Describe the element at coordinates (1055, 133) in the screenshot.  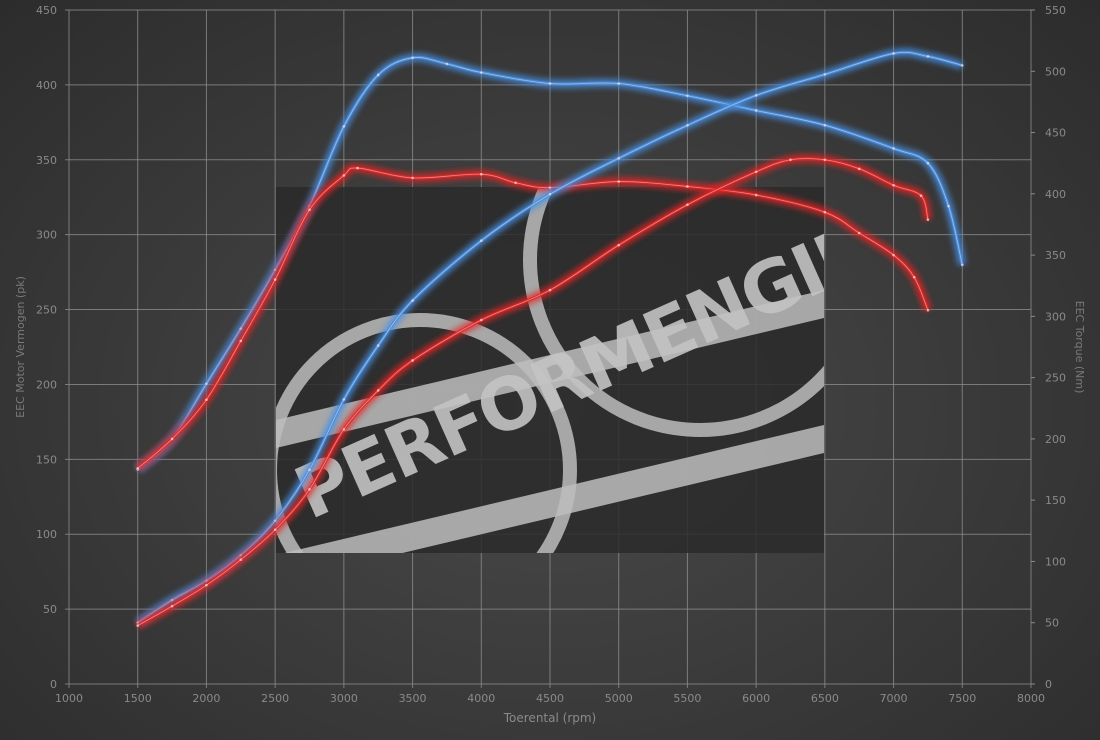
I see `y-tick-label-right: 450` at that location.